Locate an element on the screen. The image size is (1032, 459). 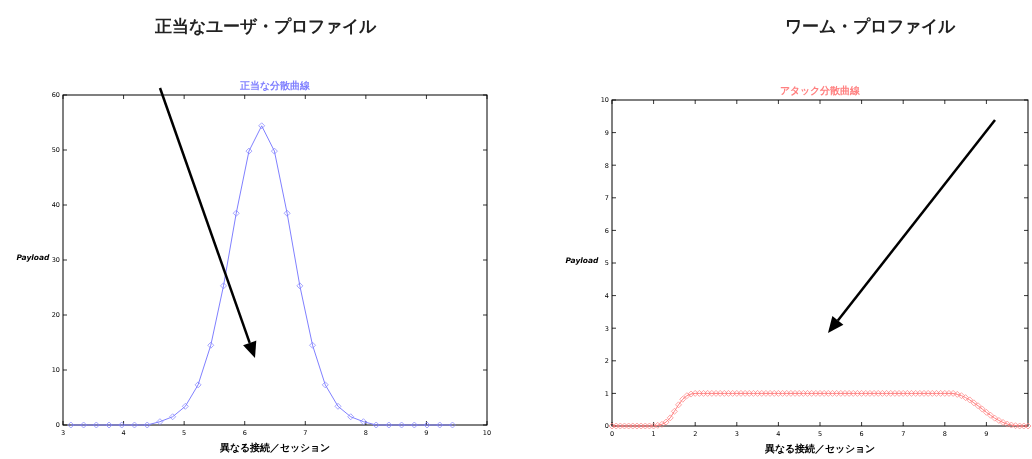
chart-subtitle: 正当な分散曲線 is located at coordinates (275, 86).